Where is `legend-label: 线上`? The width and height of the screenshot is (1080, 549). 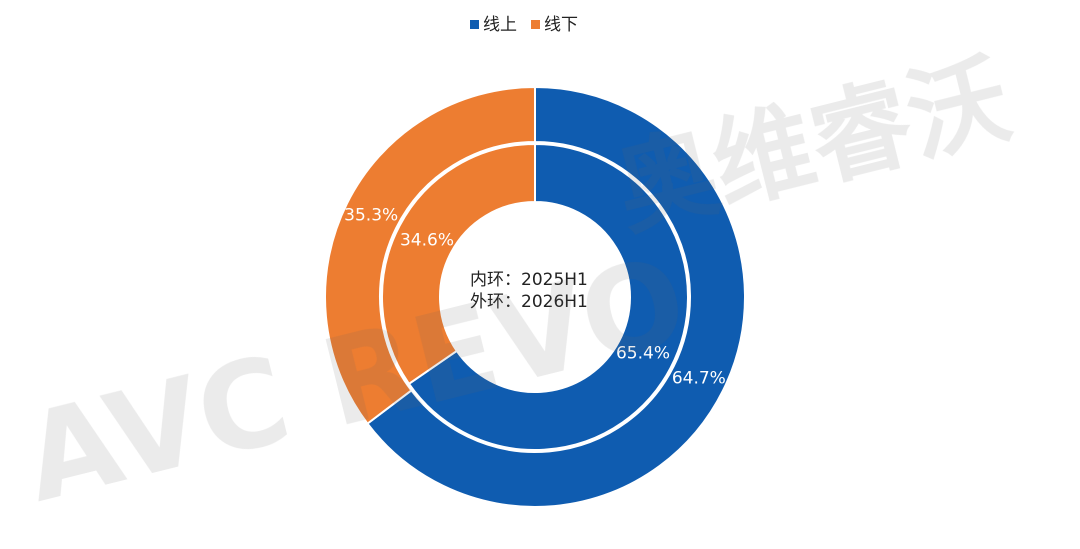 legend-label: 线上 is located at coordinates (500, 25).